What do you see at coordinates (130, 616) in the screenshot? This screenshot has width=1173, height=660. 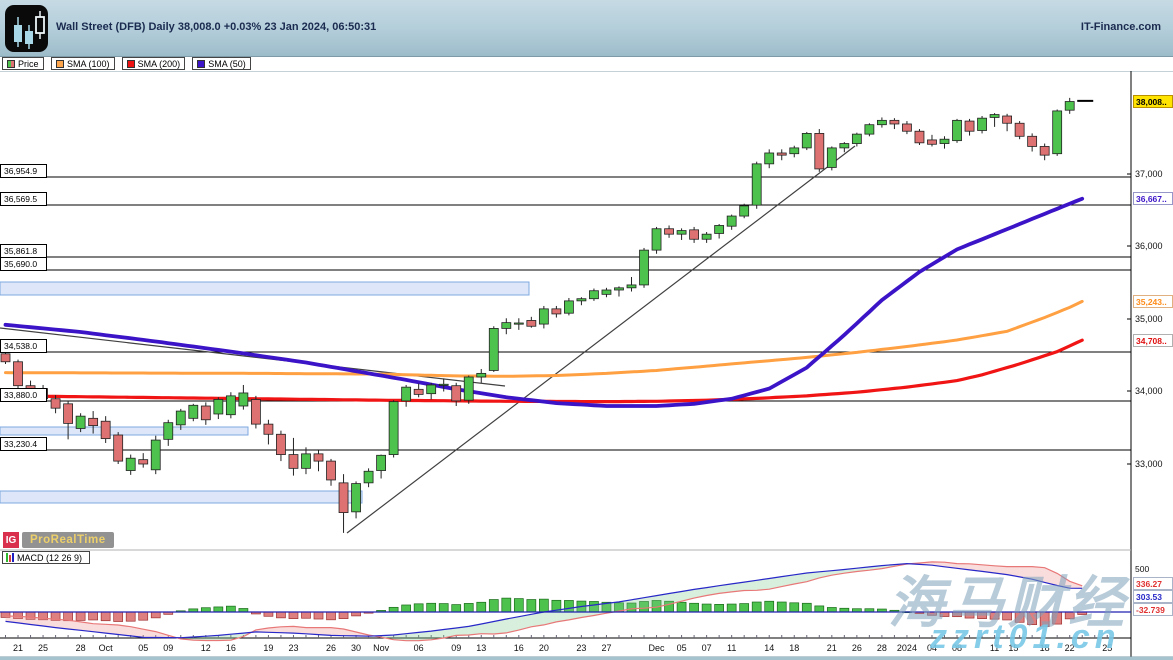 I see `macd-hist-bar-down` at bounding box center [130, 616].